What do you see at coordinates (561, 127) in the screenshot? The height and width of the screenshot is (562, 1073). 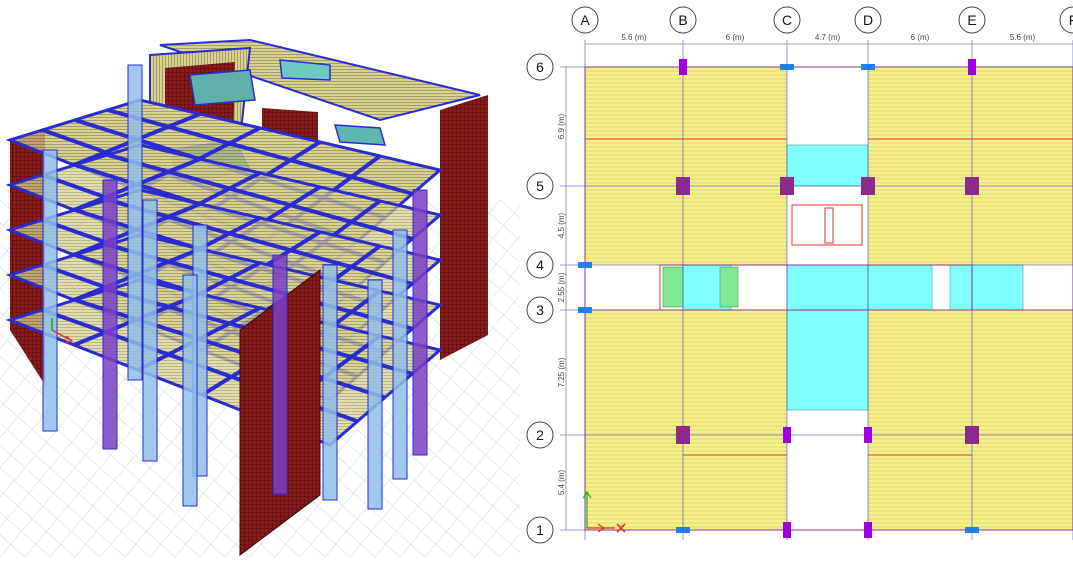 I see `row-spacing: 6.9 (m)` at bounding box center [561, 127].